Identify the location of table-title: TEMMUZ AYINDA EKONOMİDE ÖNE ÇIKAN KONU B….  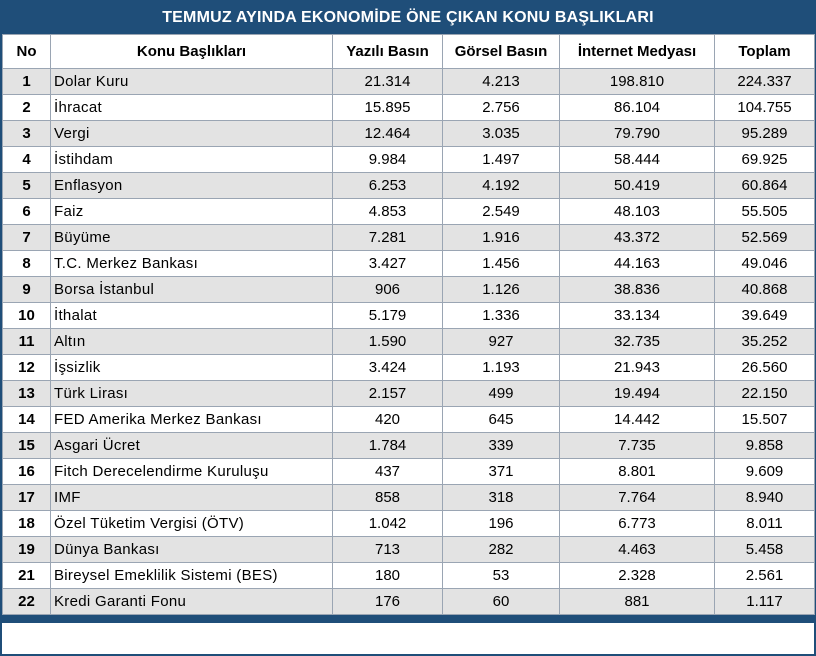
(408, 18).